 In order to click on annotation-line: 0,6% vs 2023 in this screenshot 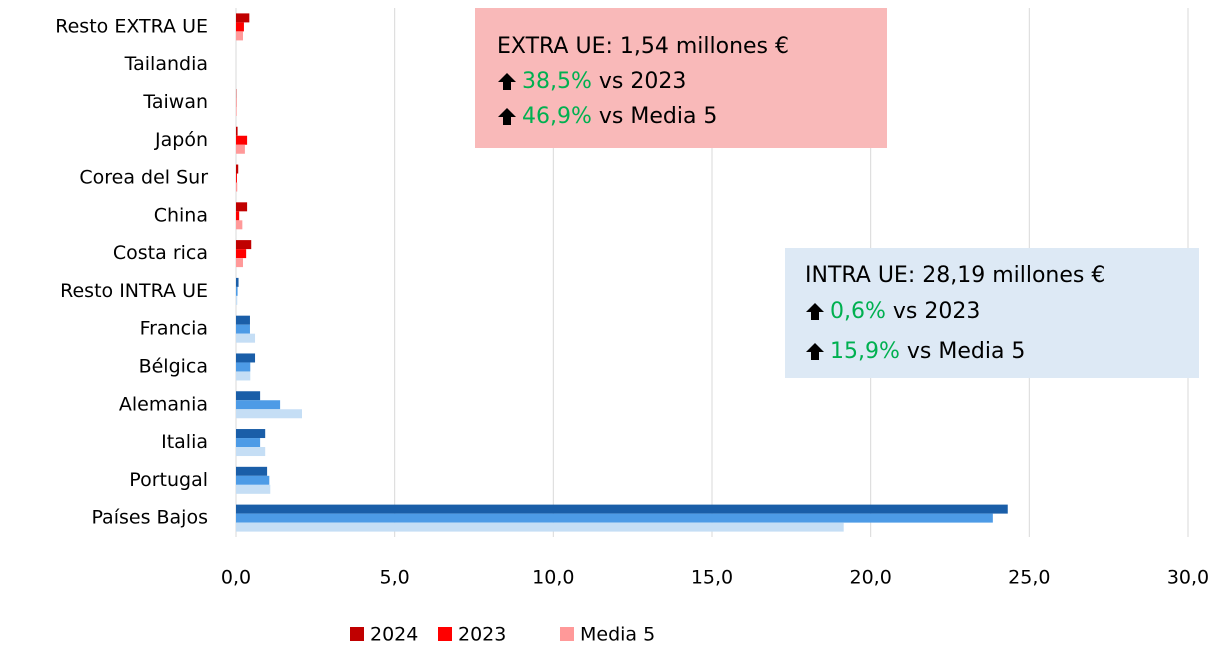, I will do `click(905, 311)`.